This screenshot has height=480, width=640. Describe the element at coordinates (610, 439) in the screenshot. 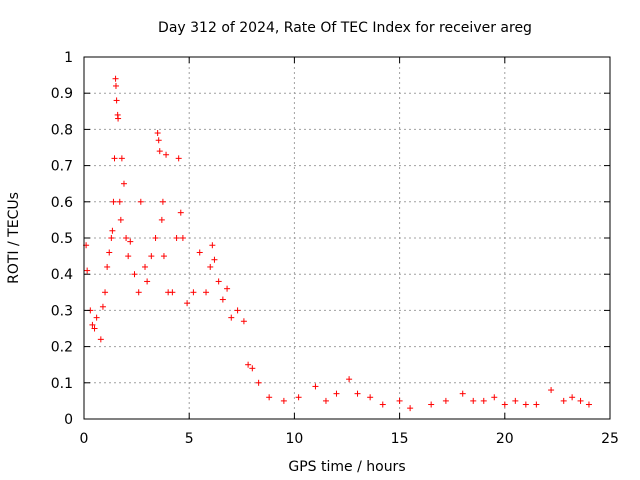

I see `x-tick-label: 25` at that location.